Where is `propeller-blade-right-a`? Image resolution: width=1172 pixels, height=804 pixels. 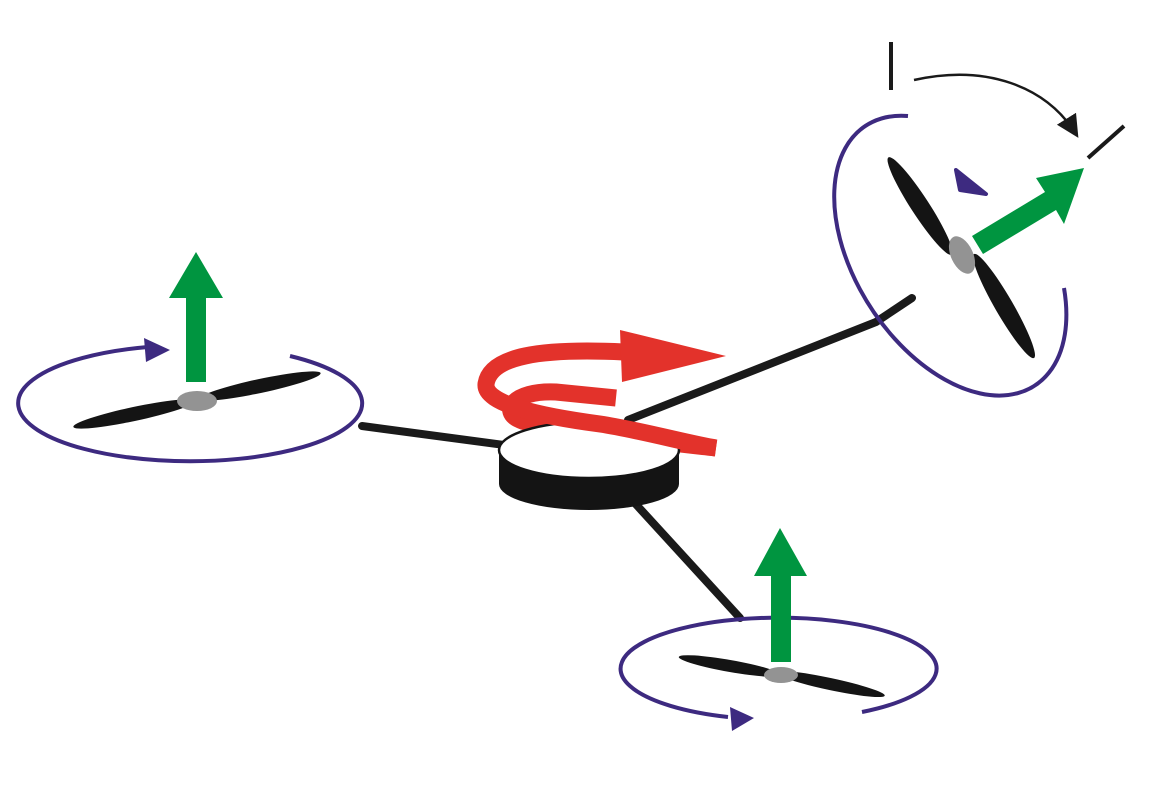 propeller-blade-right-a is located at coordinates (920, 206).